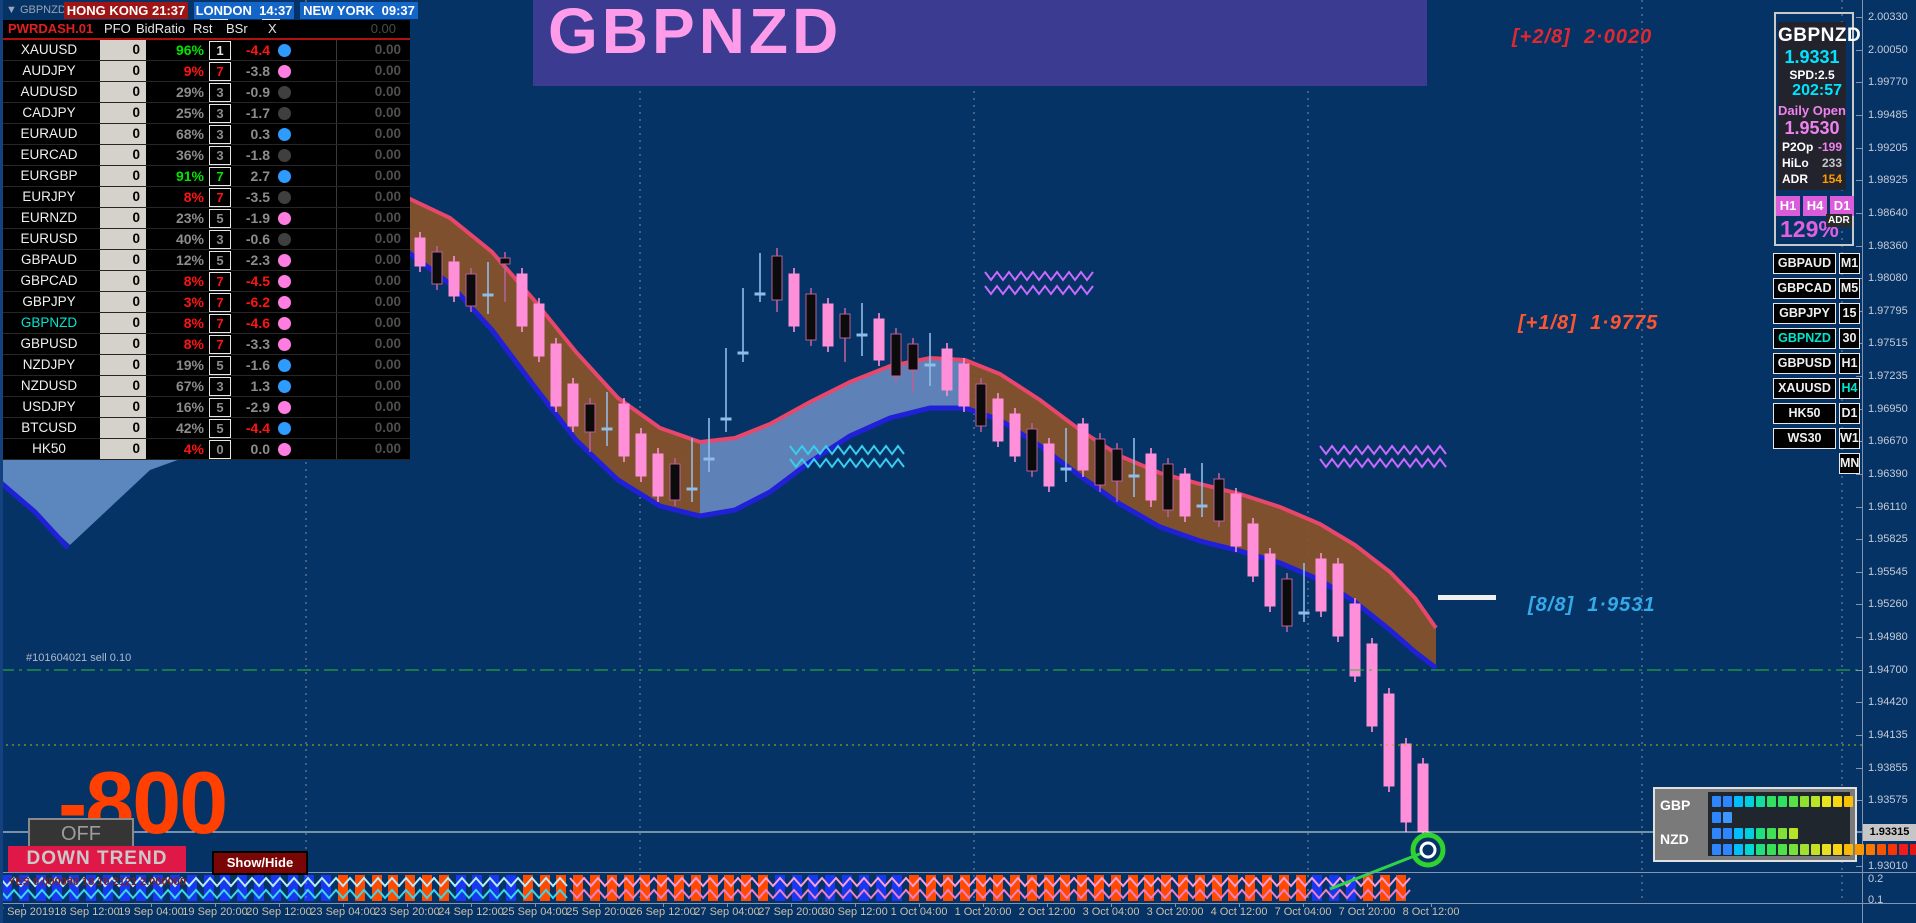 The image size is (1916, 923). I want to click on subwindow-separator-bottom, so click(958, 903).